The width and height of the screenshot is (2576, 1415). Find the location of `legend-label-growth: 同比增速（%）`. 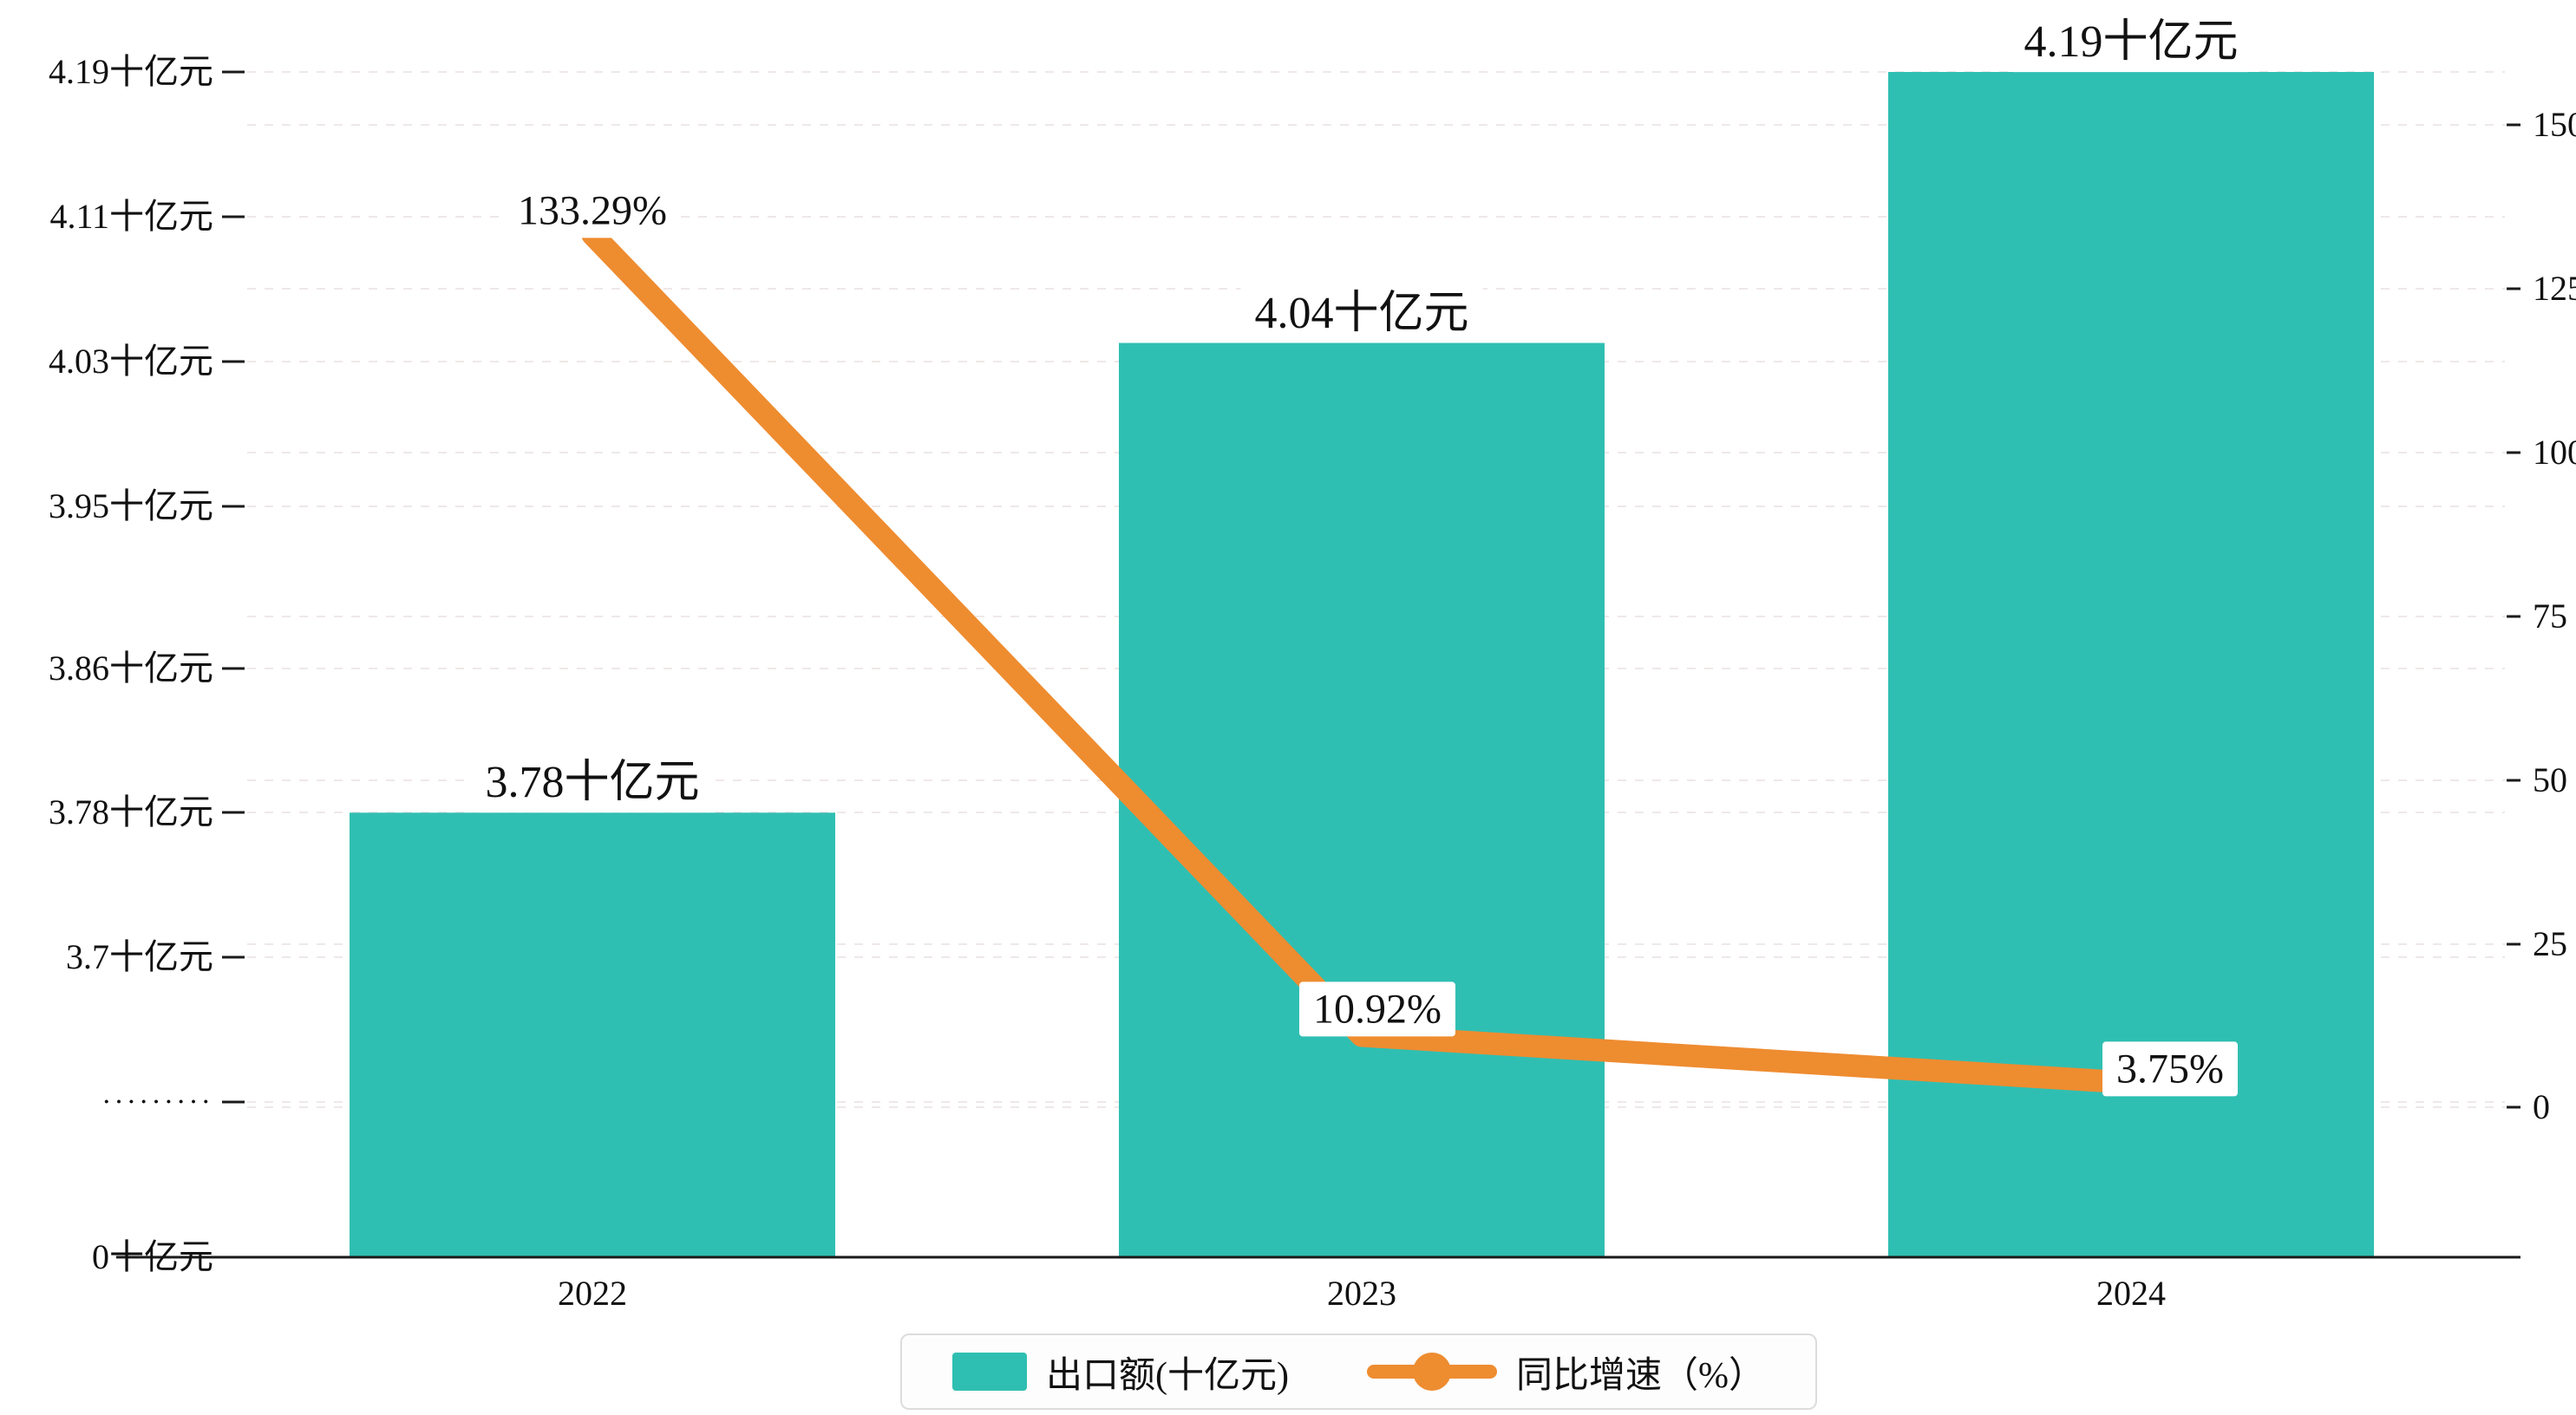

legend-label-growth: 同比增速（%） is located at coordinates (1640, 1375).